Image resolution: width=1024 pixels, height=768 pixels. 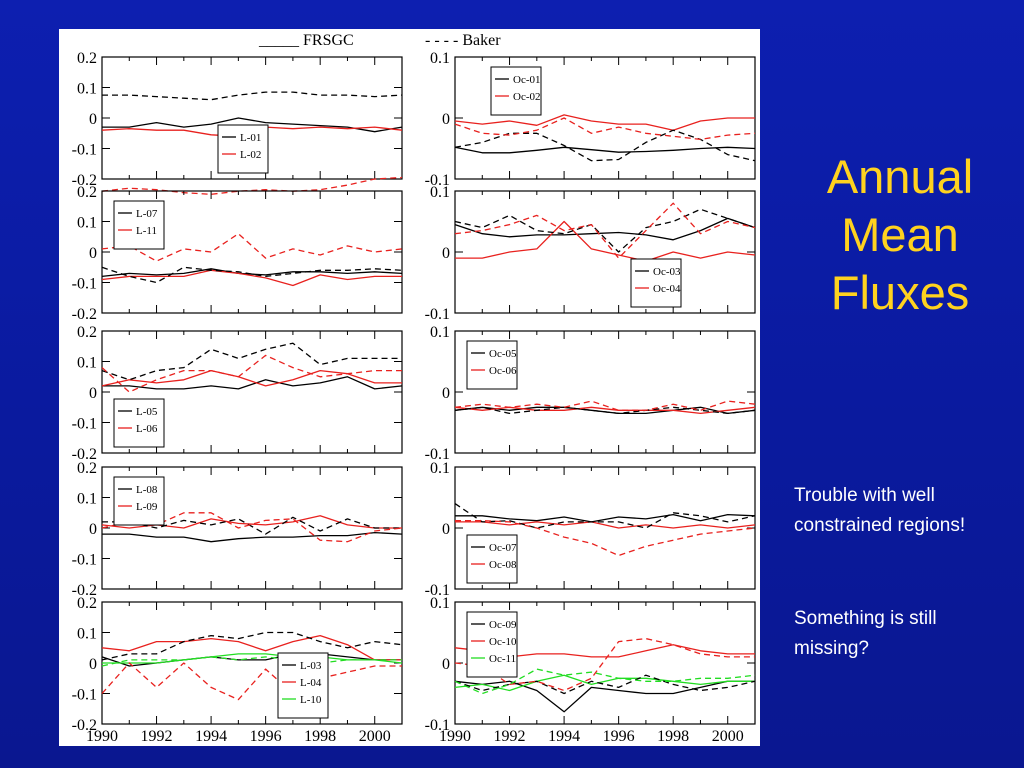 I want to click on legend-box: Oc-05 Oc-06, so click(x=492, y=365).